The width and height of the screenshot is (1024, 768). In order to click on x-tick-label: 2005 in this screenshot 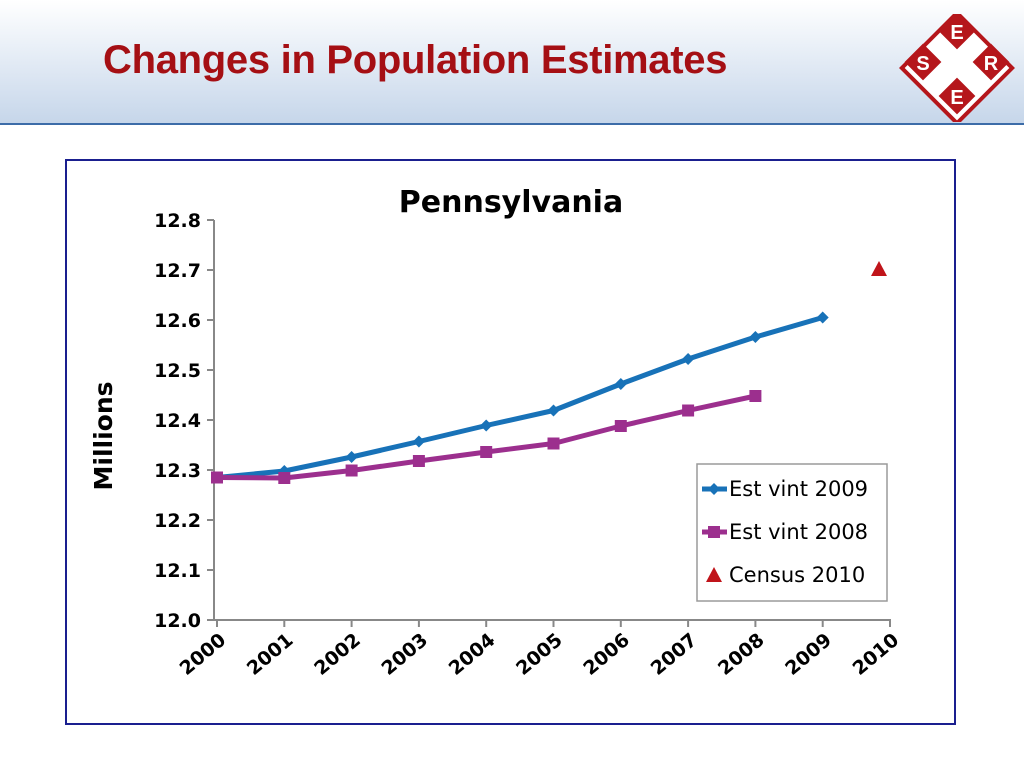, I will do `click(539, 654)`.